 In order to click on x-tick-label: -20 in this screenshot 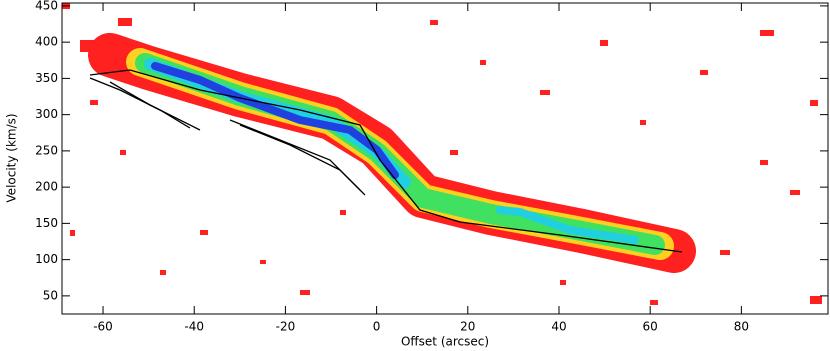, I will do `click(286, 327)`.